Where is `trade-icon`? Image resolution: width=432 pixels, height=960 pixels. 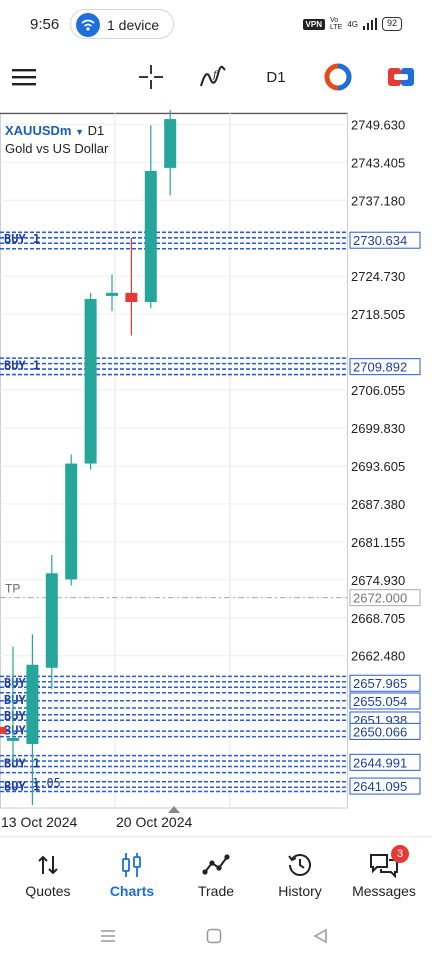
trade-icon is located at coordinates (216, 865).